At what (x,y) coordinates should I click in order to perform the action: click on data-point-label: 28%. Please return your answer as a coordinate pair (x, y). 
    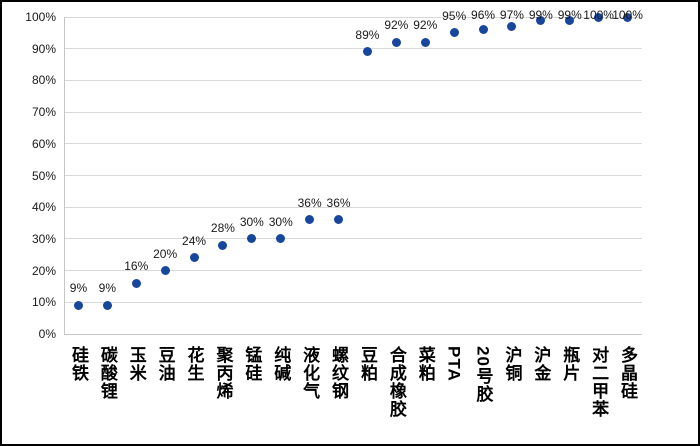
    Looking at the image, I should click on (222, 228).